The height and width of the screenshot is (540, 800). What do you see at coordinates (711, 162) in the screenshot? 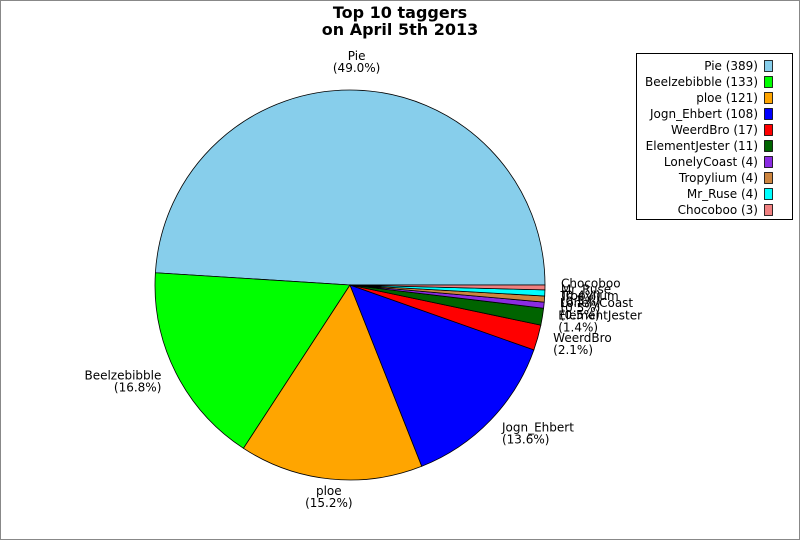
I see `legend-label: LonelyCoast (4)` at bounding box center [711, 162].